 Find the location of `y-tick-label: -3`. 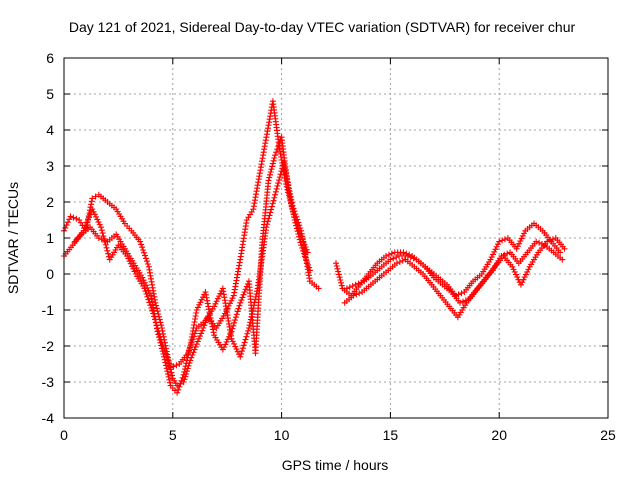

y-tick-label: -3 is located at coordinates (48, 382).